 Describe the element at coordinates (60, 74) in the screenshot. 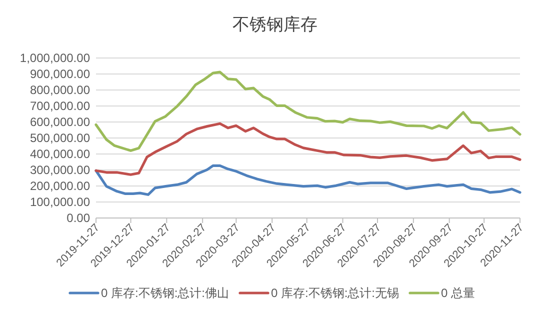

I see `y-tick-label: 900,000.00` at that location.